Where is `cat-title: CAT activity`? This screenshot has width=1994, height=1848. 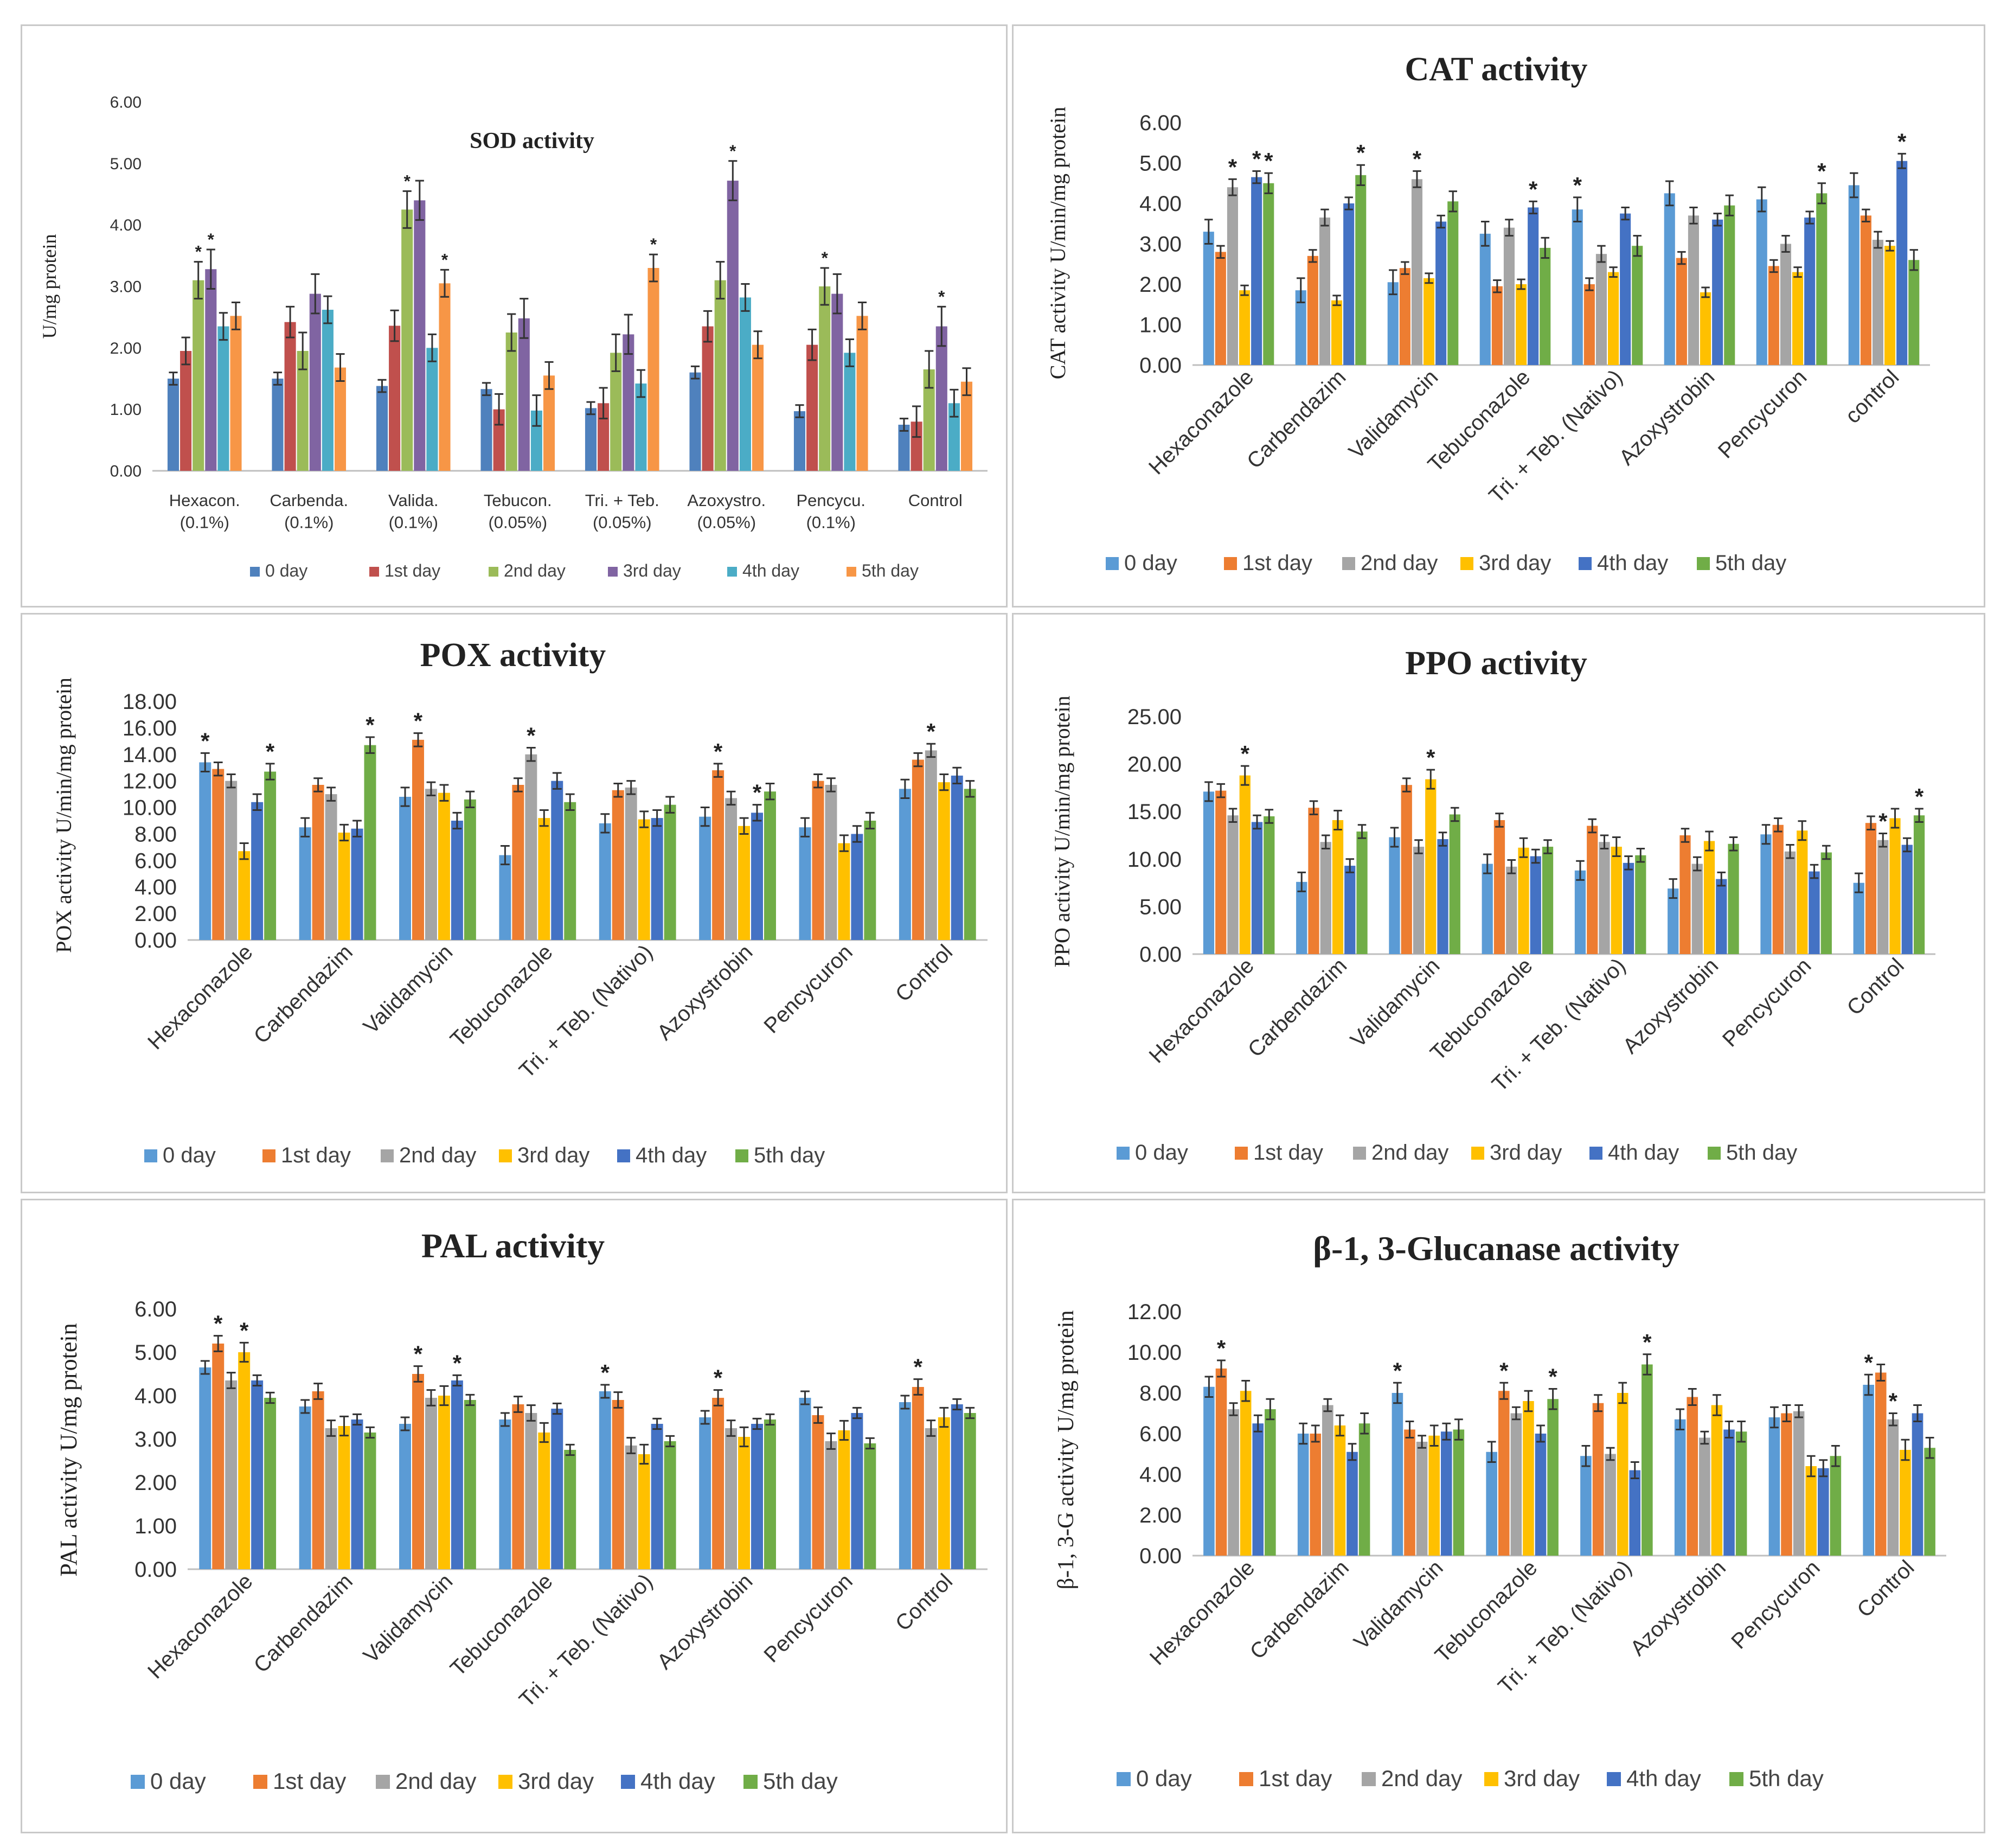
cat-title: CAT activity is located at coordinates (1496, 69).